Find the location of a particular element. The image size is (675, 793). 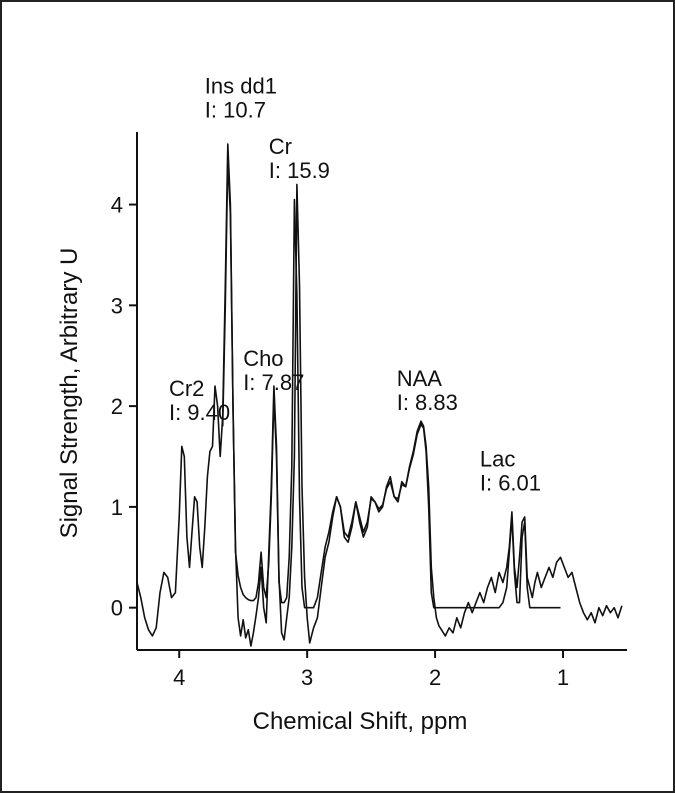

peak-name-cr2: Cr2 is located at coordinates (186, 388).